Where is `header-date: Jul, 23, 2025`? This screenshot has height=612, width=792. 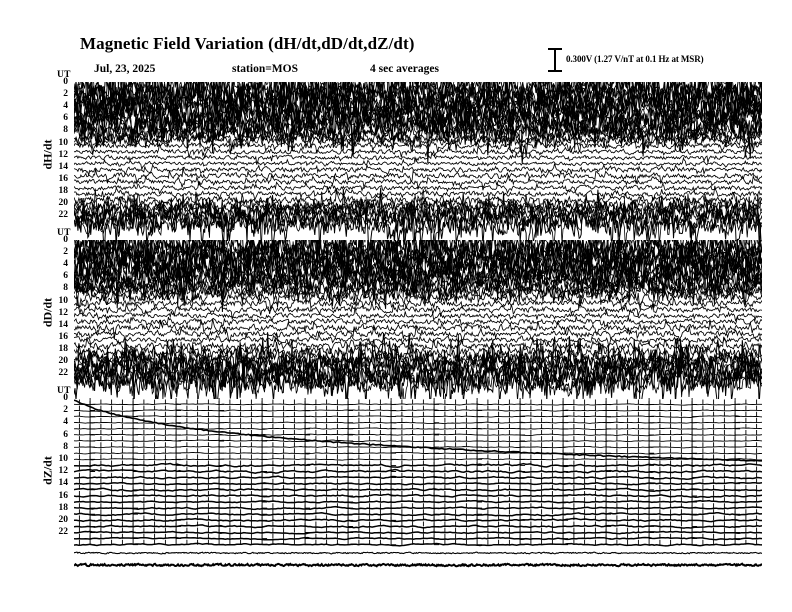 header-date: Jul, 23, 2025 is located at coordinates (125, 69).